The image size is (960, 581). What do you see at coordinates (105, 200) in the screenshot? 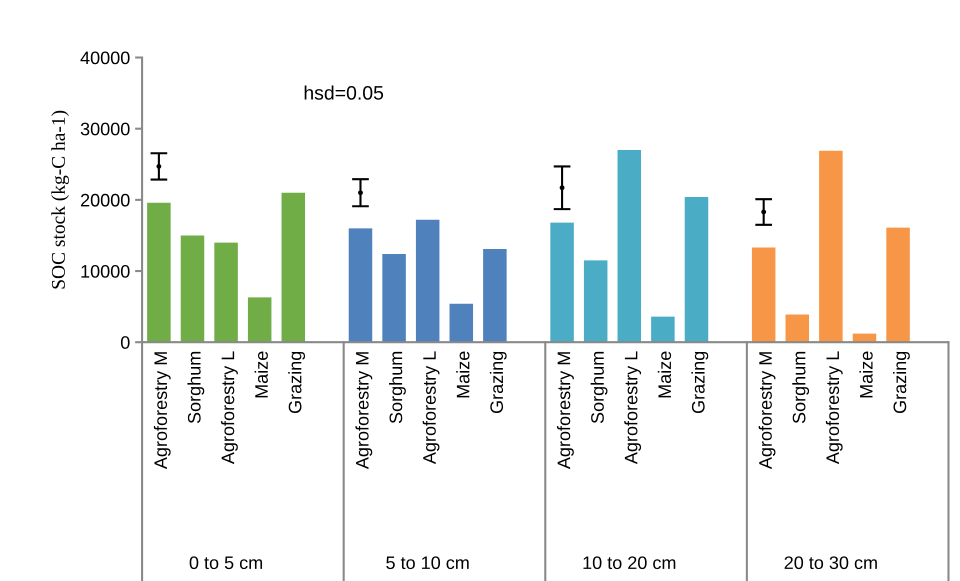
I see `y-tick-label: 20000` at bounding box center [105, 200].